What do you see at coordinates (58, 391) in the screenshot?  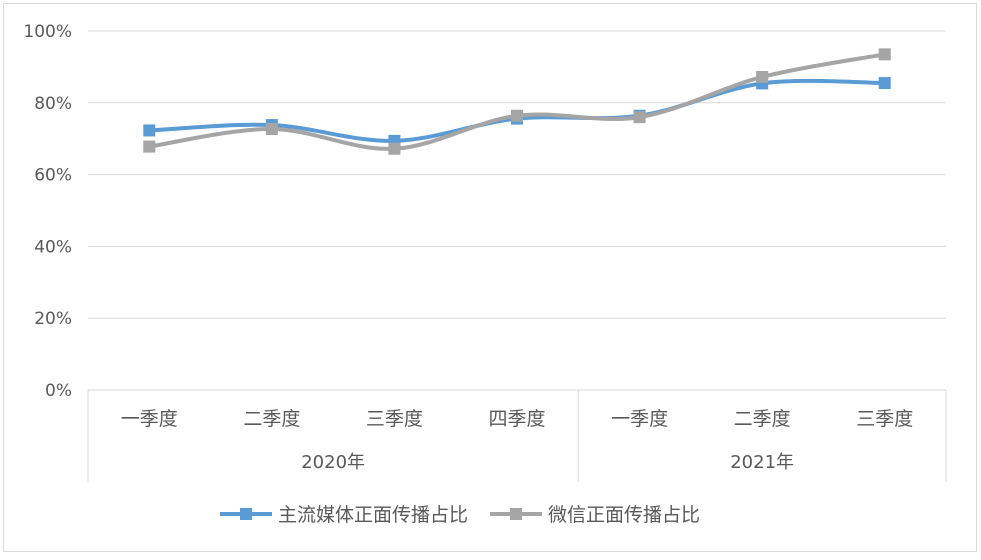 I see `y-tick-label: 0%` at bounding box center [58, 391].